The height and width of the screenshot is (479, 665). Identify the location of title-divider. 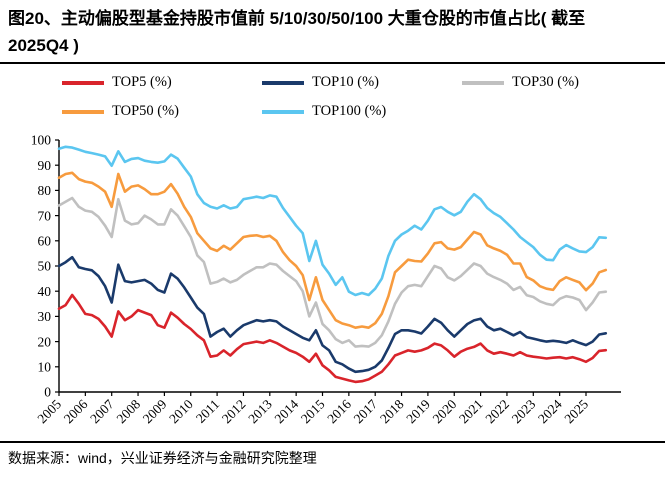
(332, 63).